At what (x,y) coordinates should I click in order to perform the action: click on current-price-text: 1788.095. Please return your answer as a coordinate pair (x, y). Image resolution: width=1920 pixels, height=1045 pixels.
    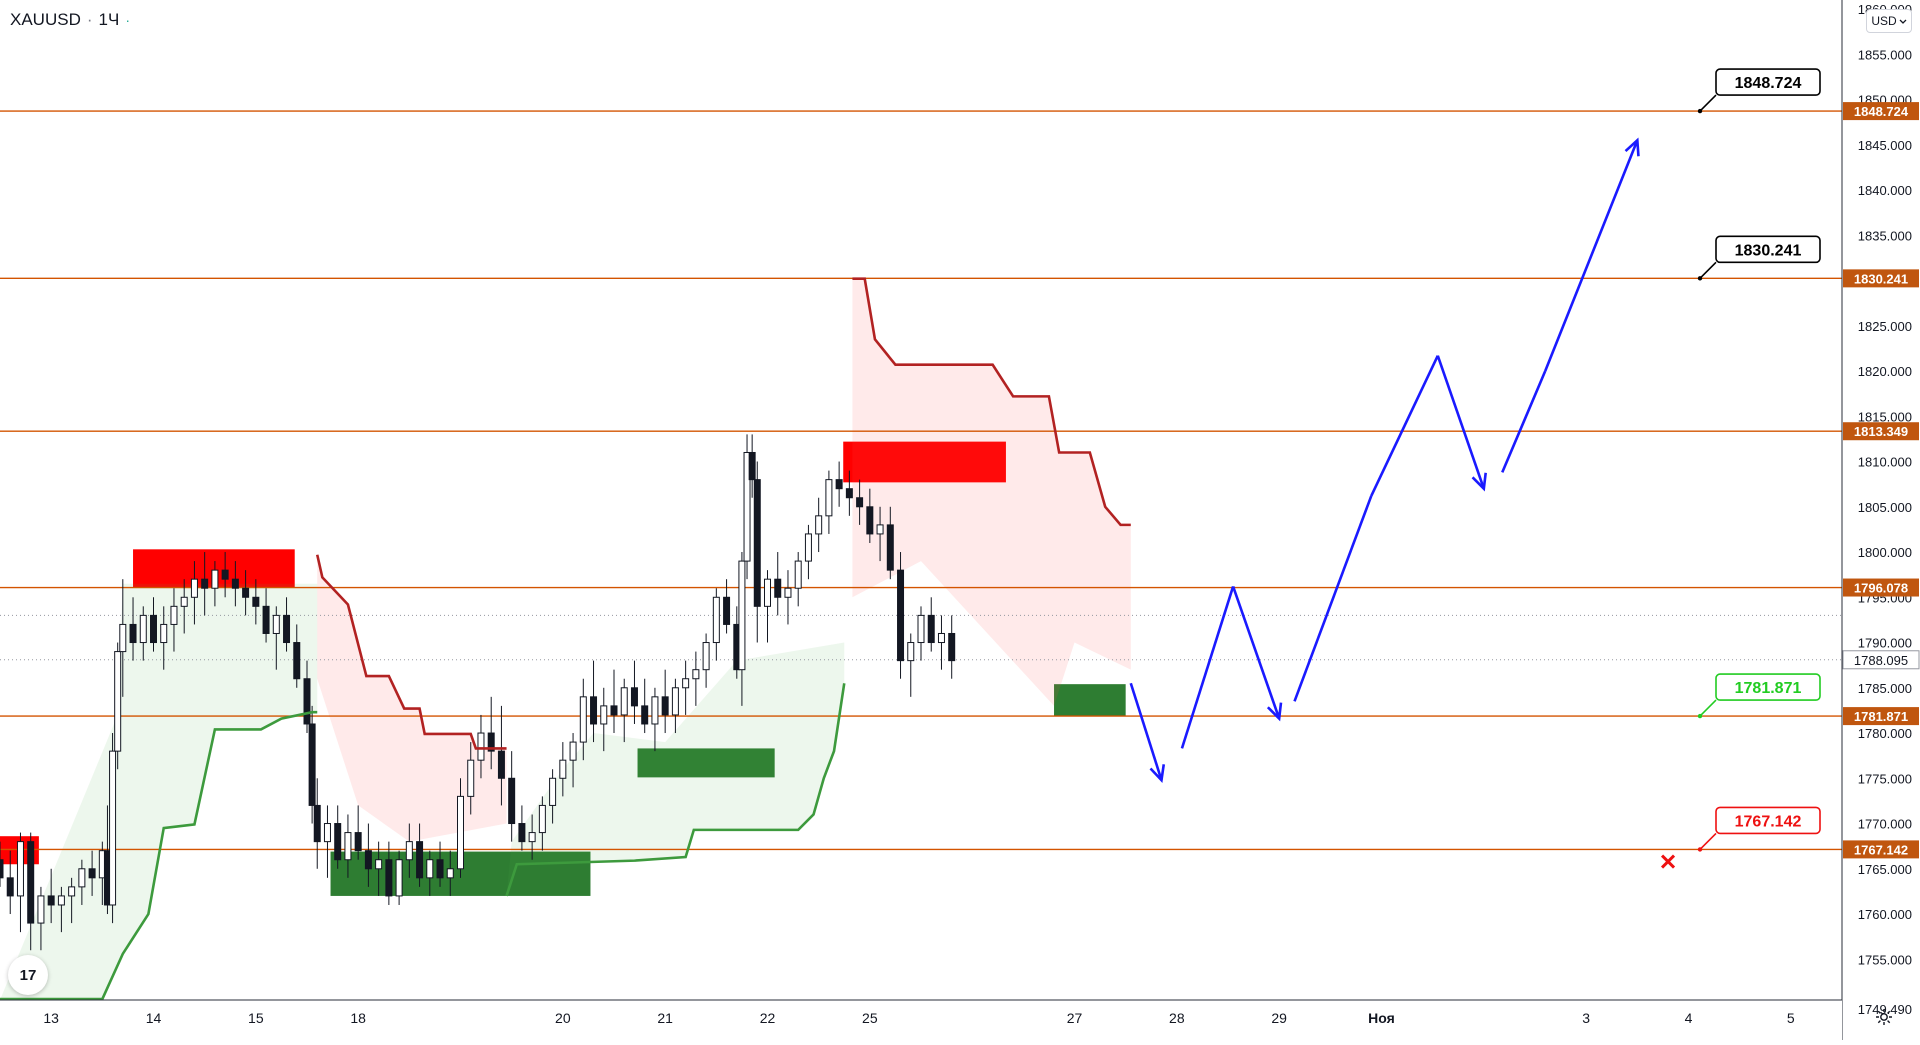
    Looking at the image, I should click on (1881, 660).